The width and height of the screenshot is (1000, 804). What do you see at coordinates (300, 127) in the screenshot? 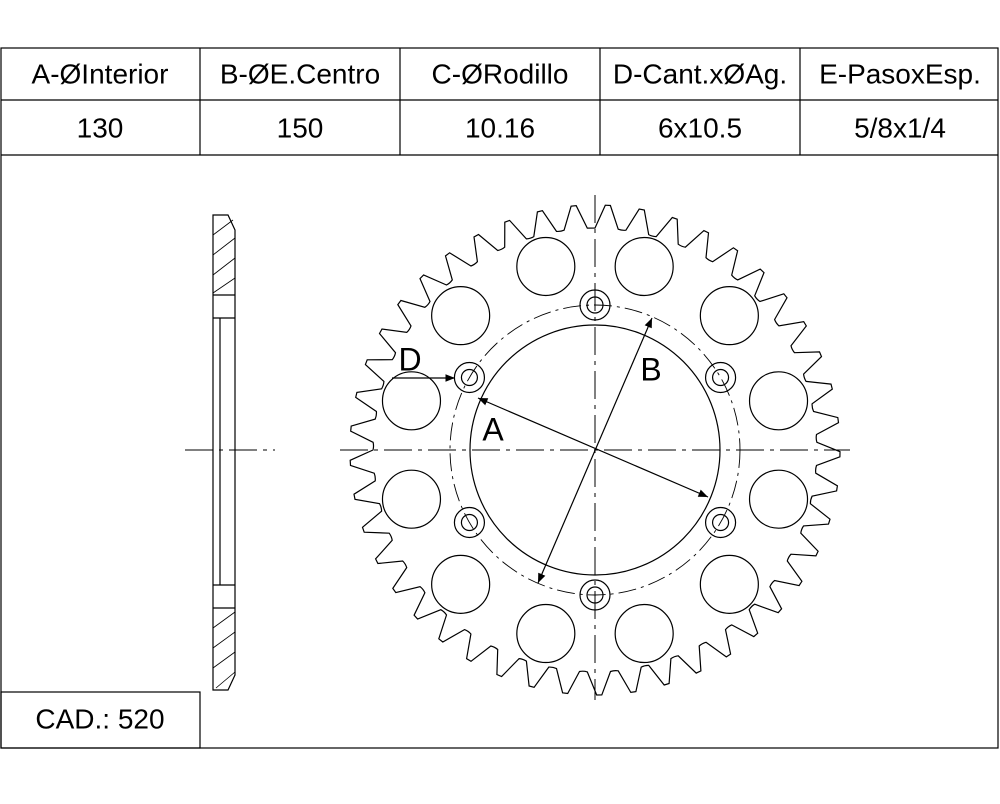
I see `value-cell: 150` at bounding box center [300, 127].